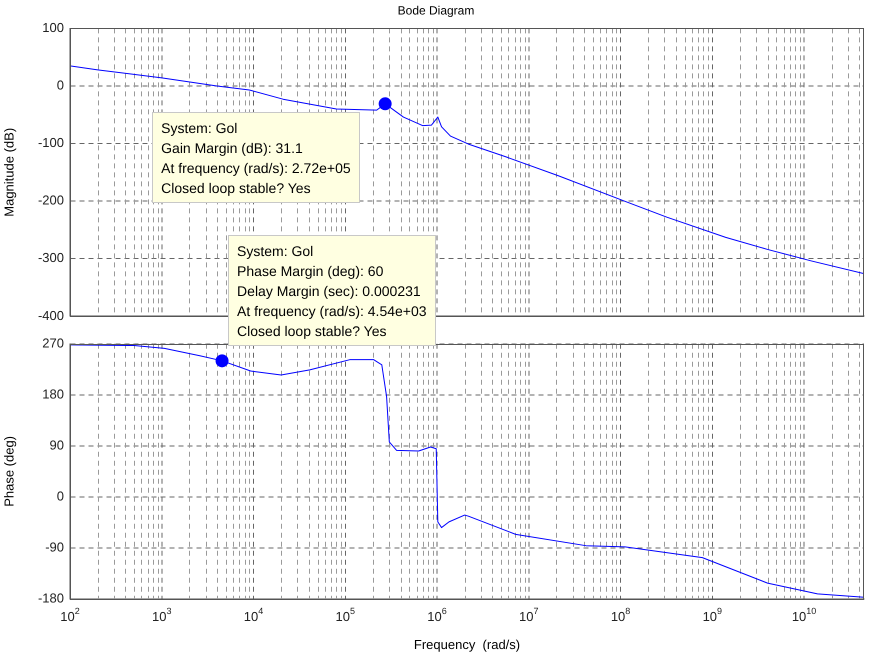 The width and height of the screenshot is (871, 657). What do you see at coordinates (57, 444) in the screenshot?
I see `y-tick-label: 90` at bounding box center [57, 444].